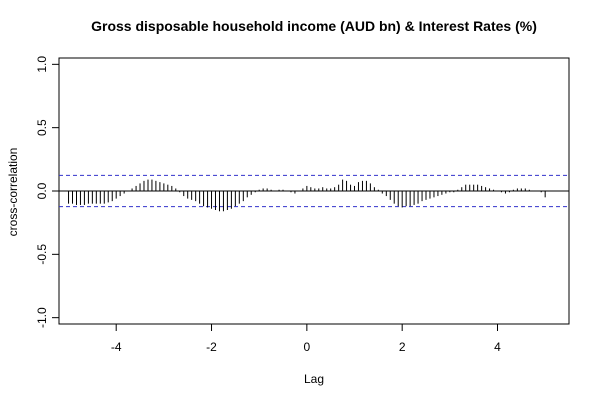 The height and width of the screenshot is (400, 600). What do you see at coordinates (42, 127) in the screenshot?
I see `y-tick-label: 0.5` at bounding box center [42, 127].